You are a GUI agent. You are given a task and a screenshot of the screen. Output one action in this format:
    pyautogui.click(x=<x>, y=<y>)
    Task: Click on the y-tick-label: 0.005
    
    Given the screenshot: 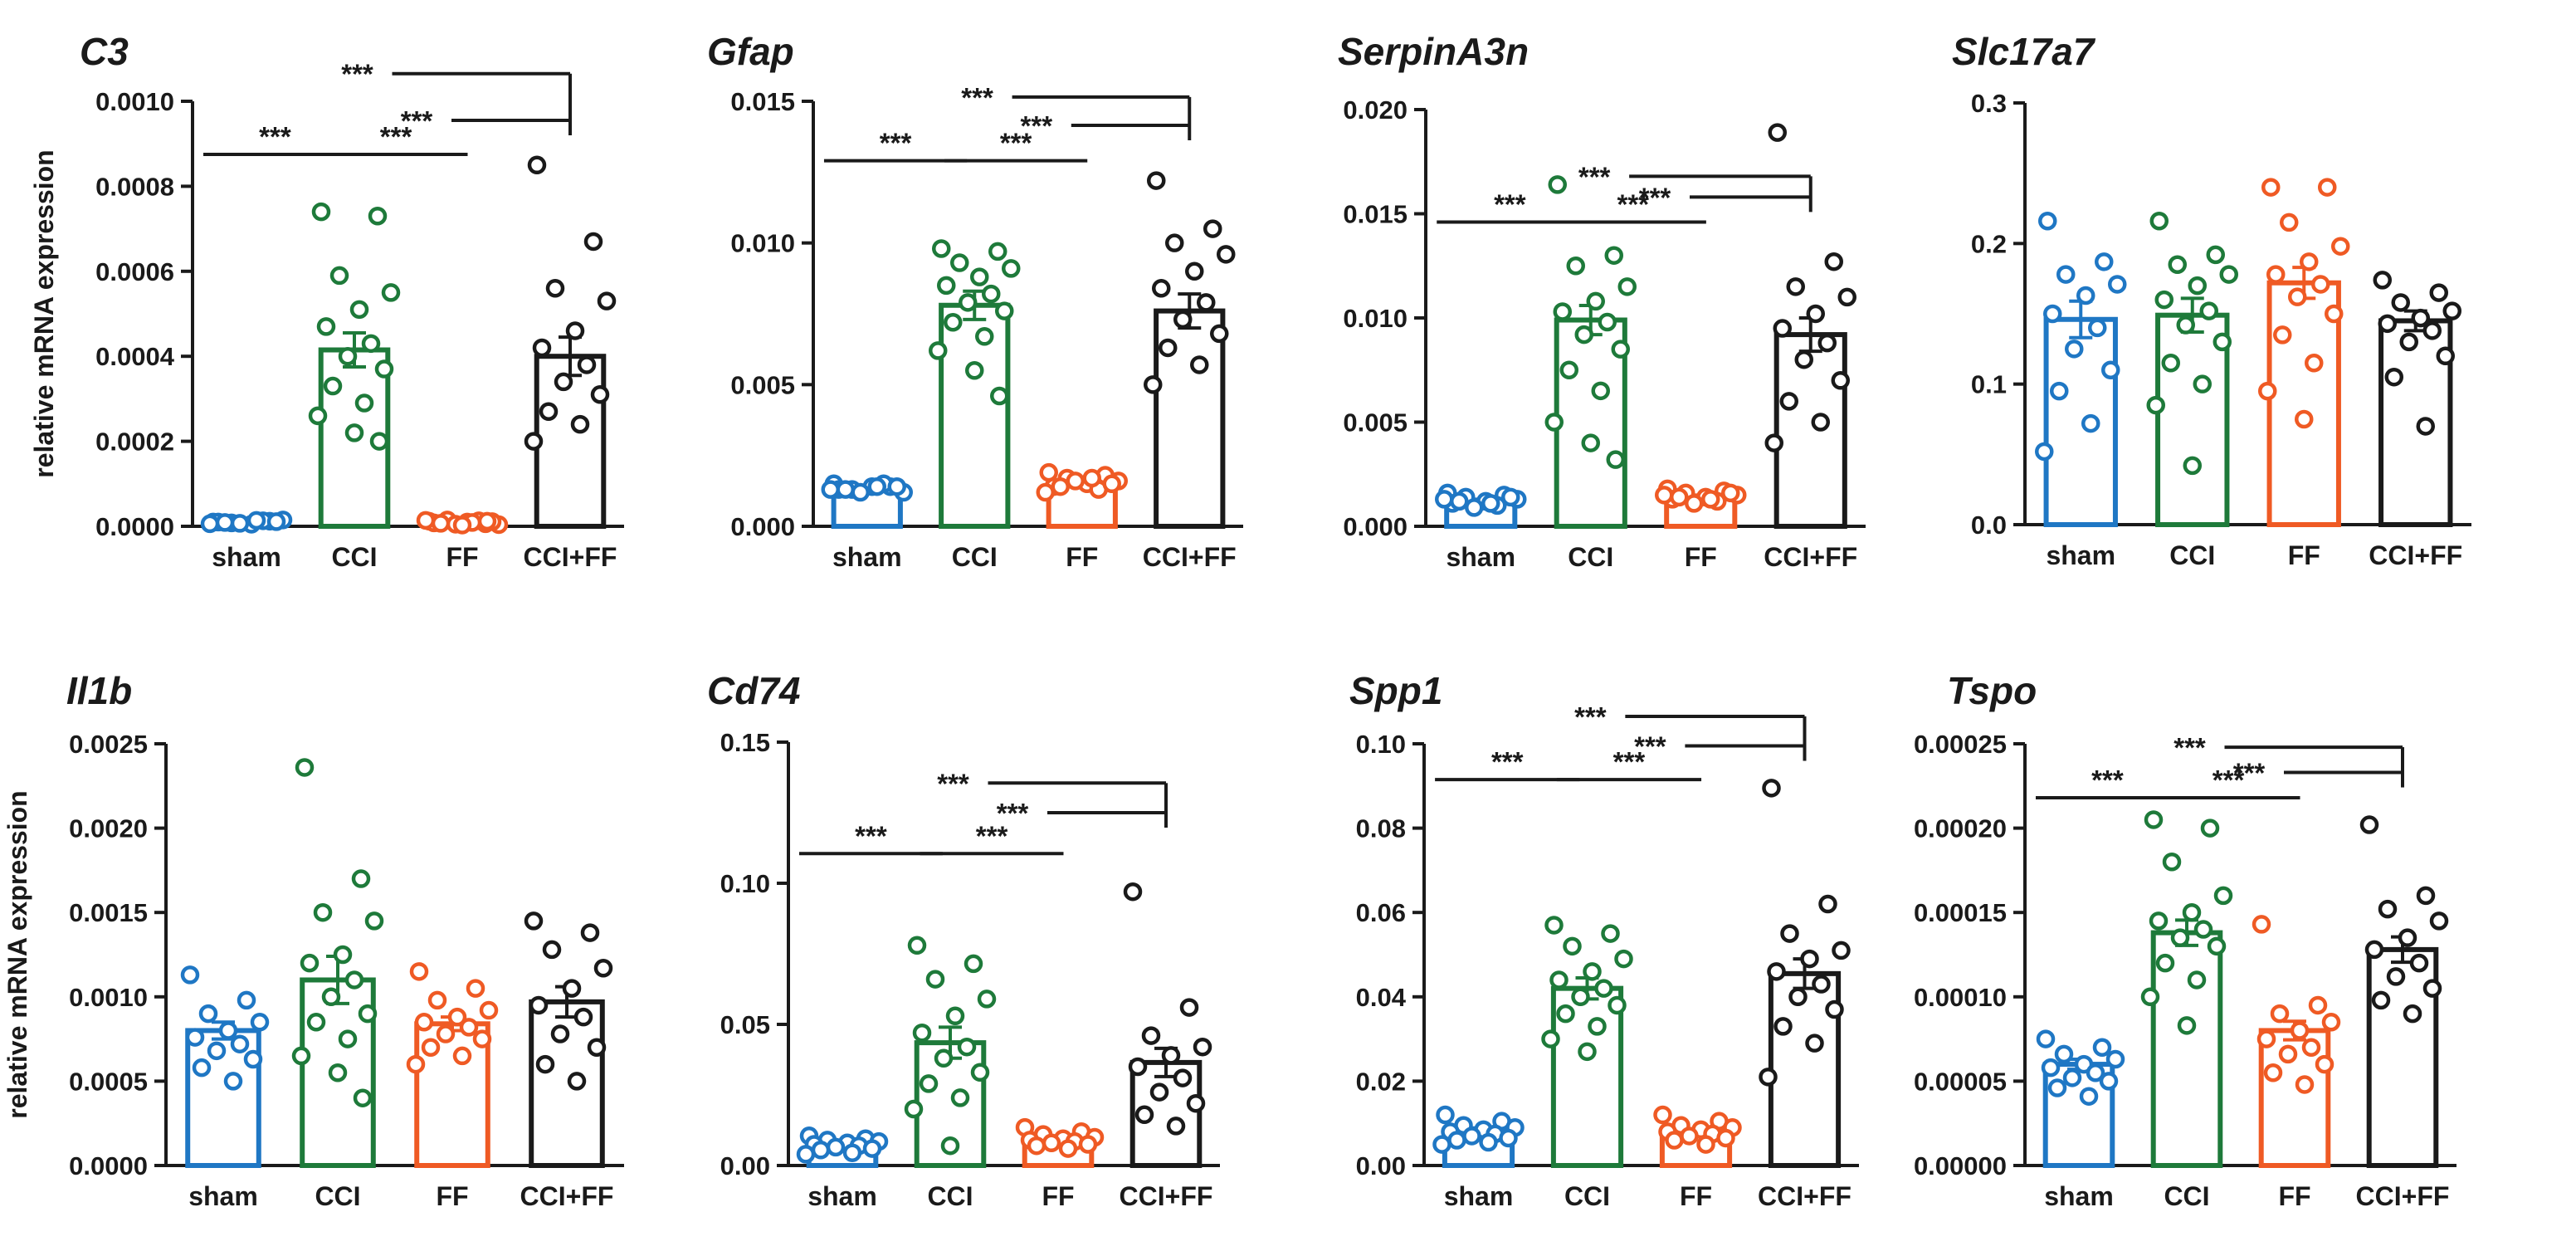 What is the action you would take?
    pyautogui.click(x=763, y=384)
    